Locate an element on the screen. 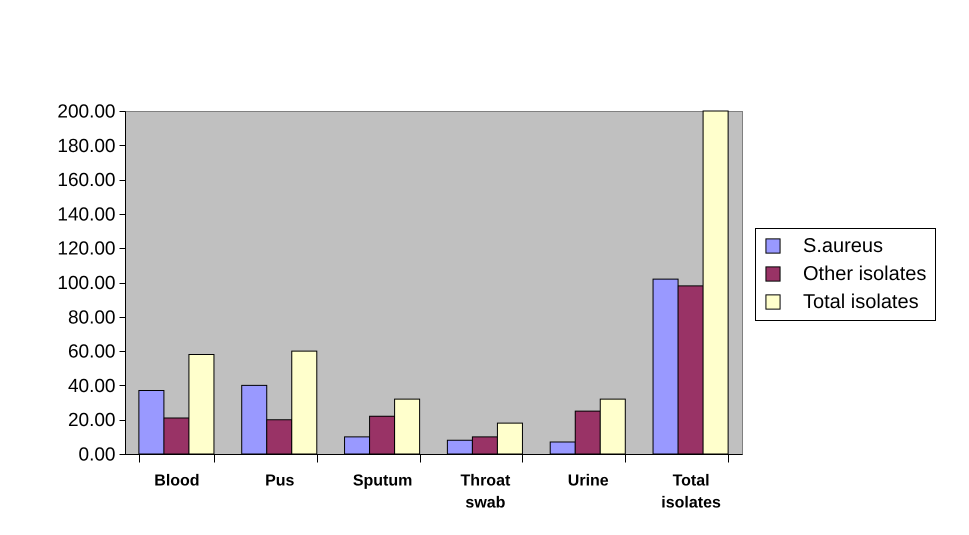  y-tick-label: 20.00 is located at coordinates (92, 421).